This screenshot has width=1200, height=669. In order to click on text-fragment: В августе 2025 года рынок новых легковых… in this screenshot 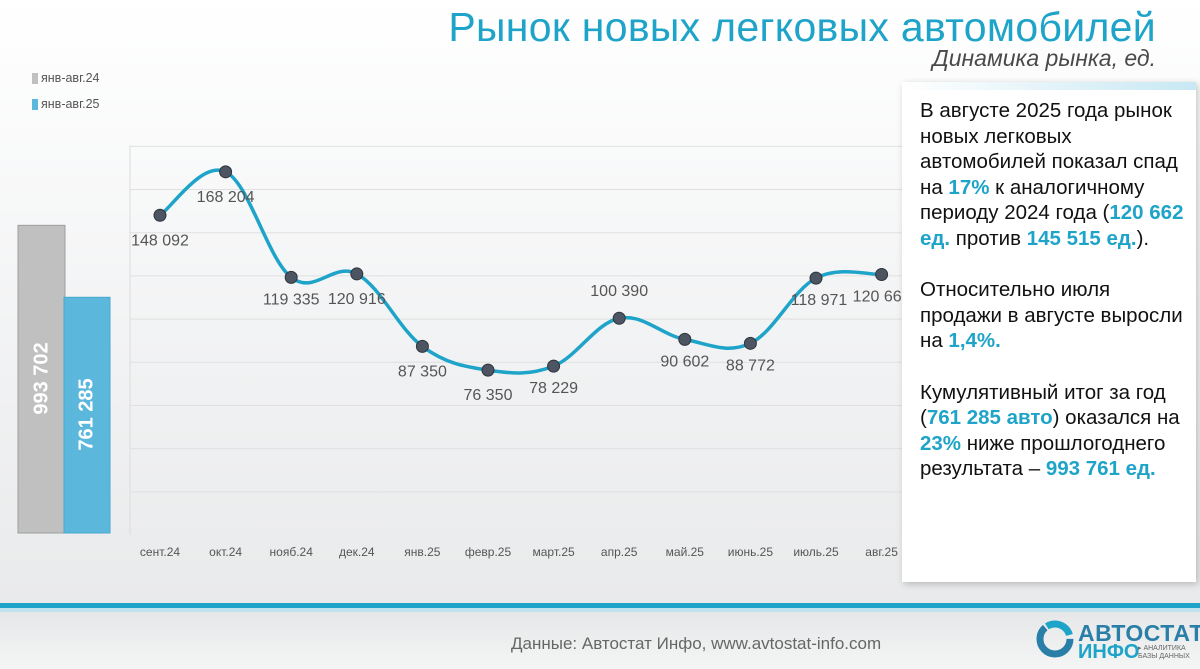, I will do `click(1049, 149)`.